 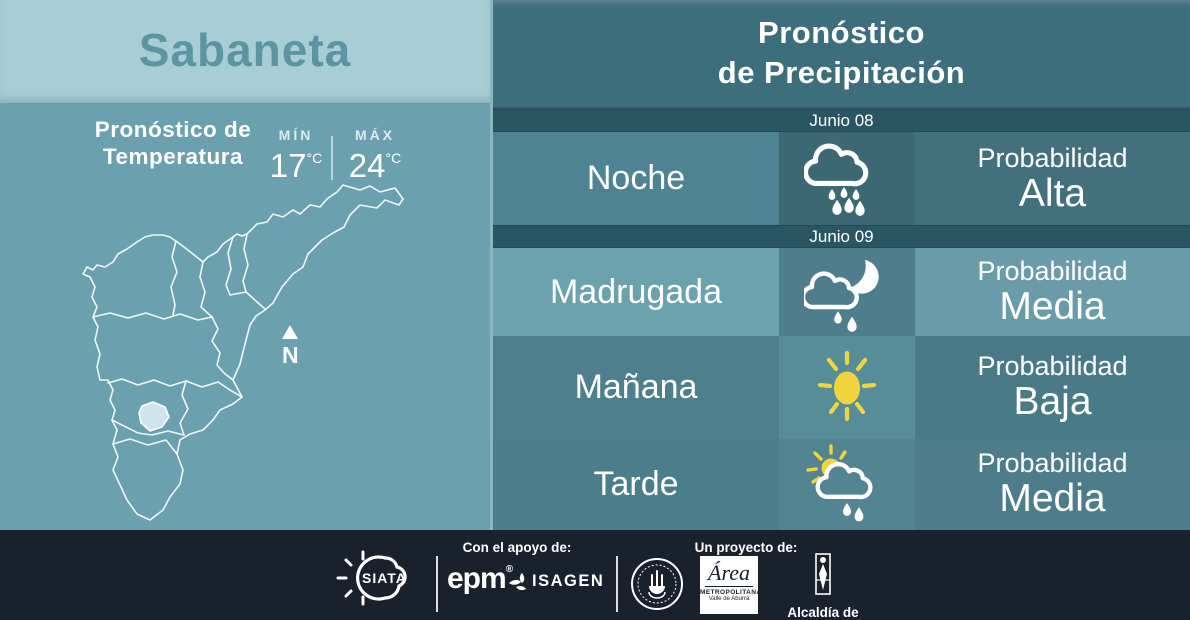 I want to click on probability-cell-manana: Probabilidad Baja, so click(x=1052, y=387).